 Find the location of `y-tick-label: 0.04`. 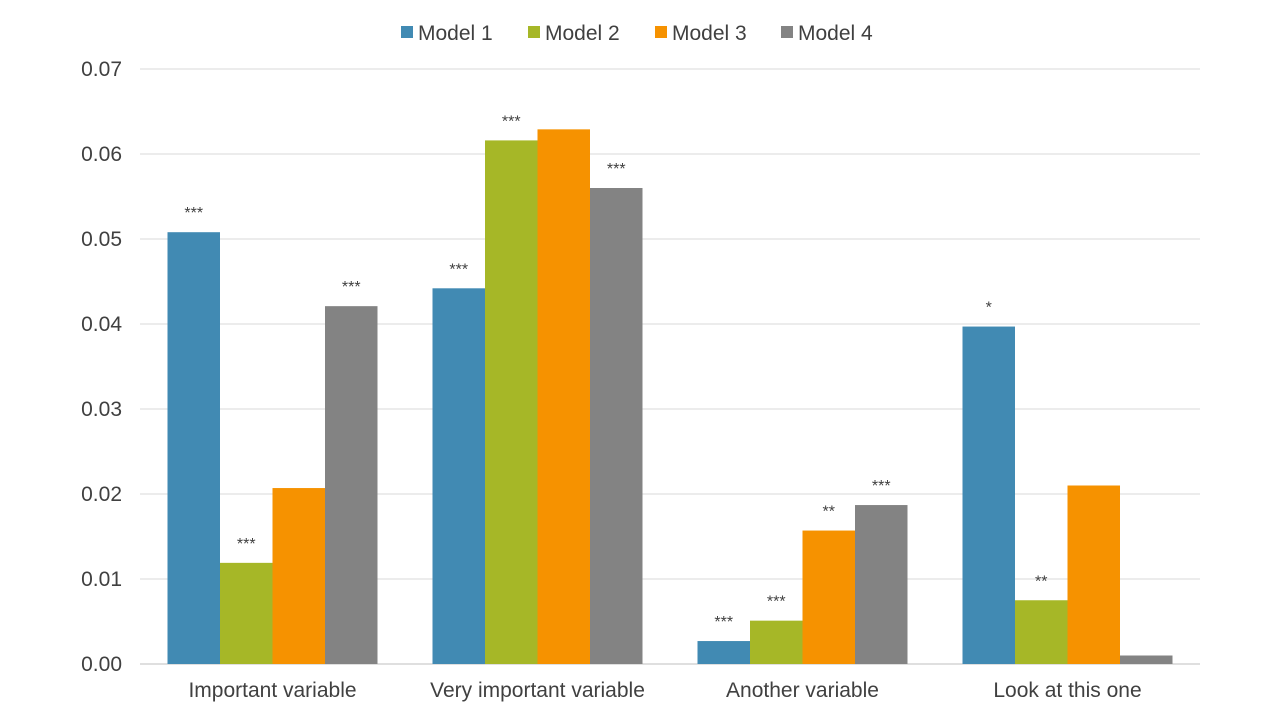

y-tick-label: 0.04 is located at coordinates (101, 324).